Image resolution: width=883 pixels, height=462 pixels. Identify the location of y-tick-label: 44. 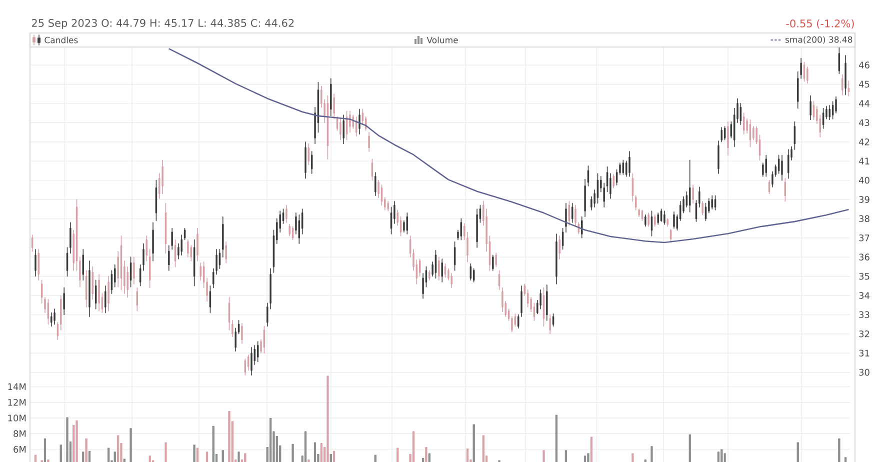
(864, 103).